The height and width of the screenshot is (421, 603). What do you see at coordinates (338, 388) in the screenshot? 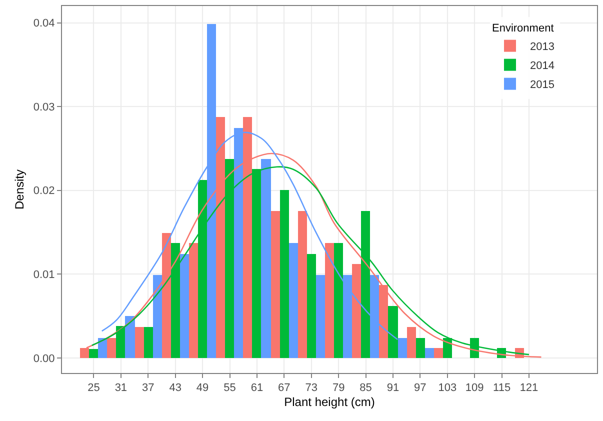
I see `x-tick-label: 79` at bounding box center [338, 388].